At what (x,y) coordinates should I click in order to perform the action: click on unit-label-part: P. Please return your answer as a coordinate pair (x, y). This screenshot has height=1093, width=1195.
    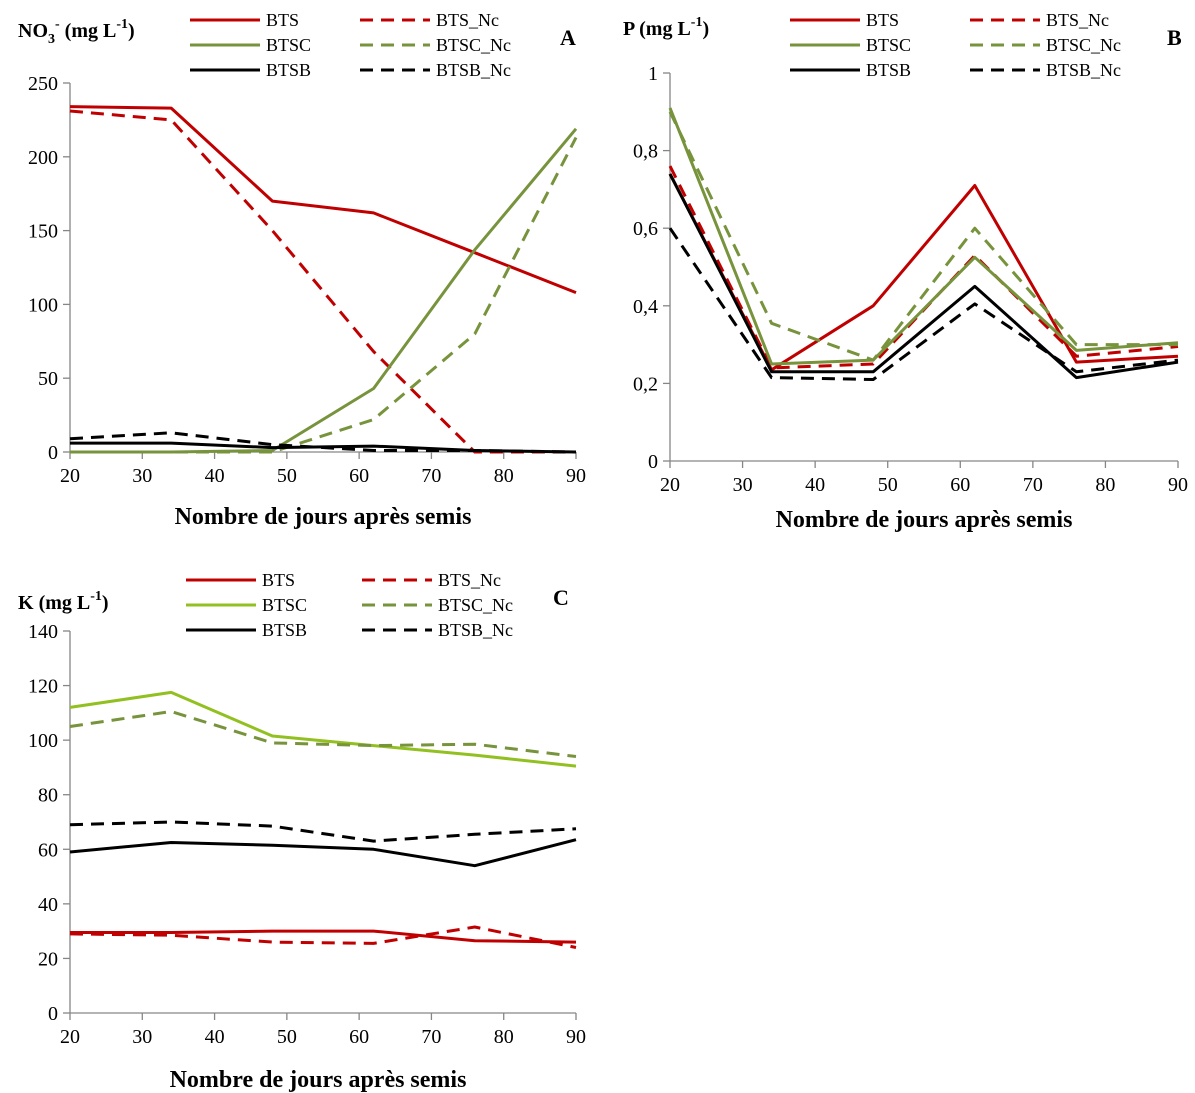
    Looking at the image, I should click on (629, 29).